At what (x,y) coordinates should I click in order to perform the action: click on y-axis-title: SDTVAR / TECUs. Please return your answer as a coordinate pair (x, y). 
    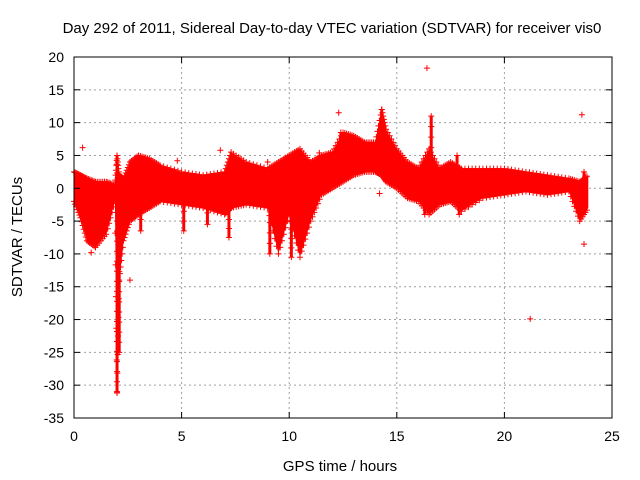
    Looking at the image, I should click on (17, 237).